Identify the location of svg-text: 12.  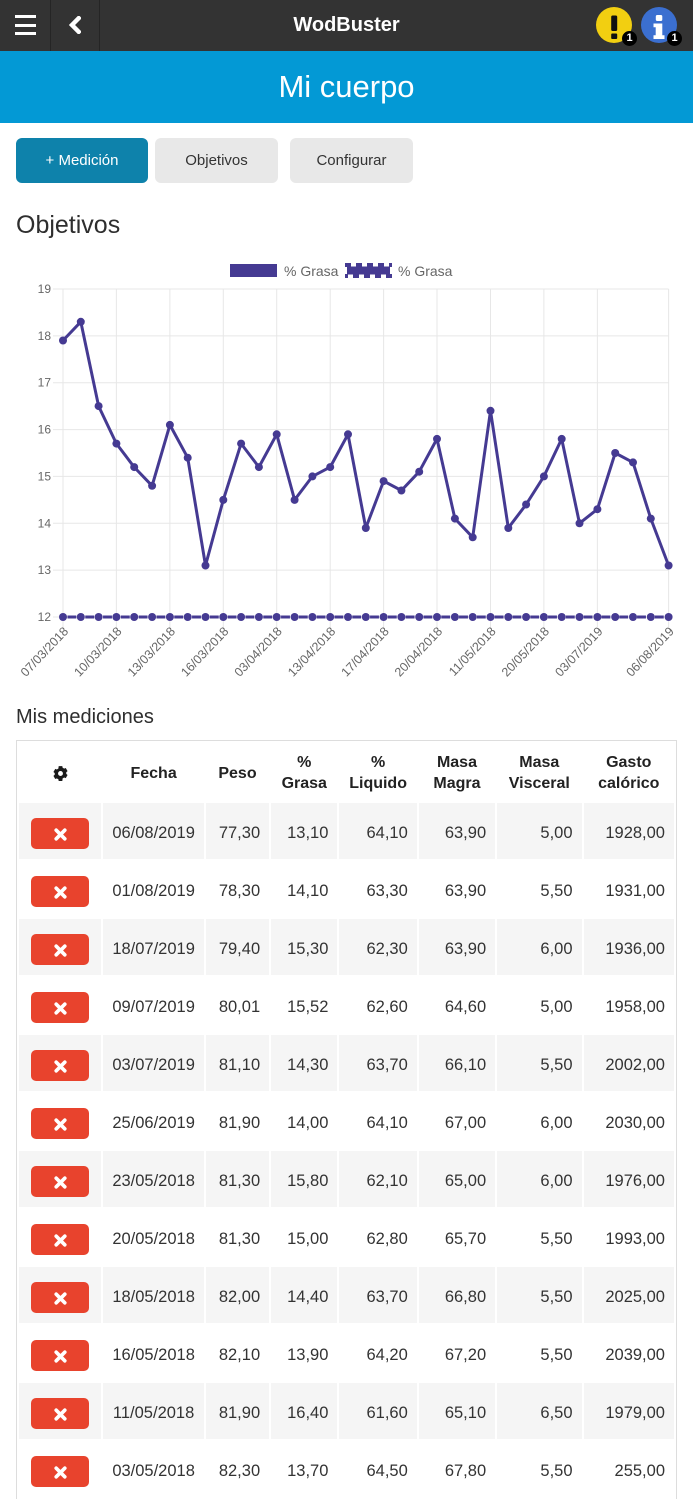
(45, 617).